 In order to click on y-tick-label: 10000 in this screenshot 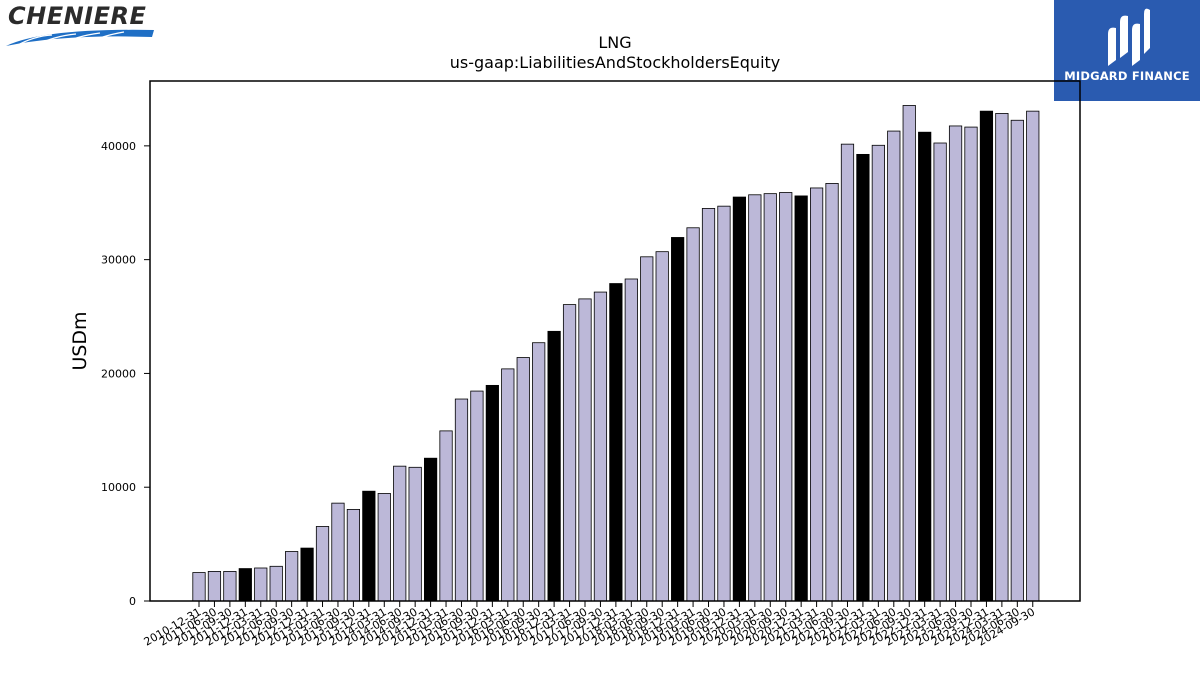, I will do `click(118, 487)`.